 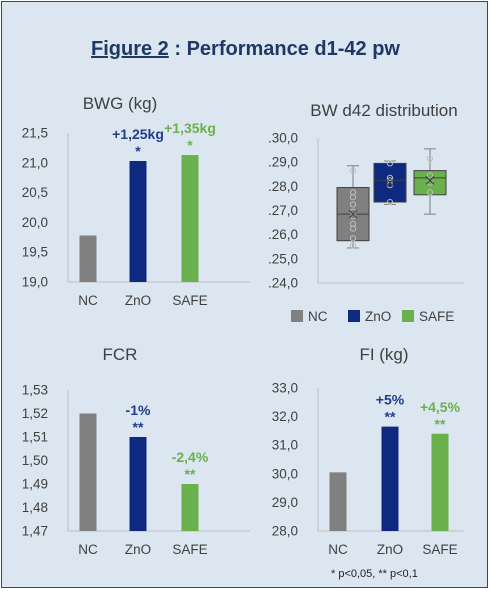 I want to click on bwg-bar-zno, so click(x=138, y=221).